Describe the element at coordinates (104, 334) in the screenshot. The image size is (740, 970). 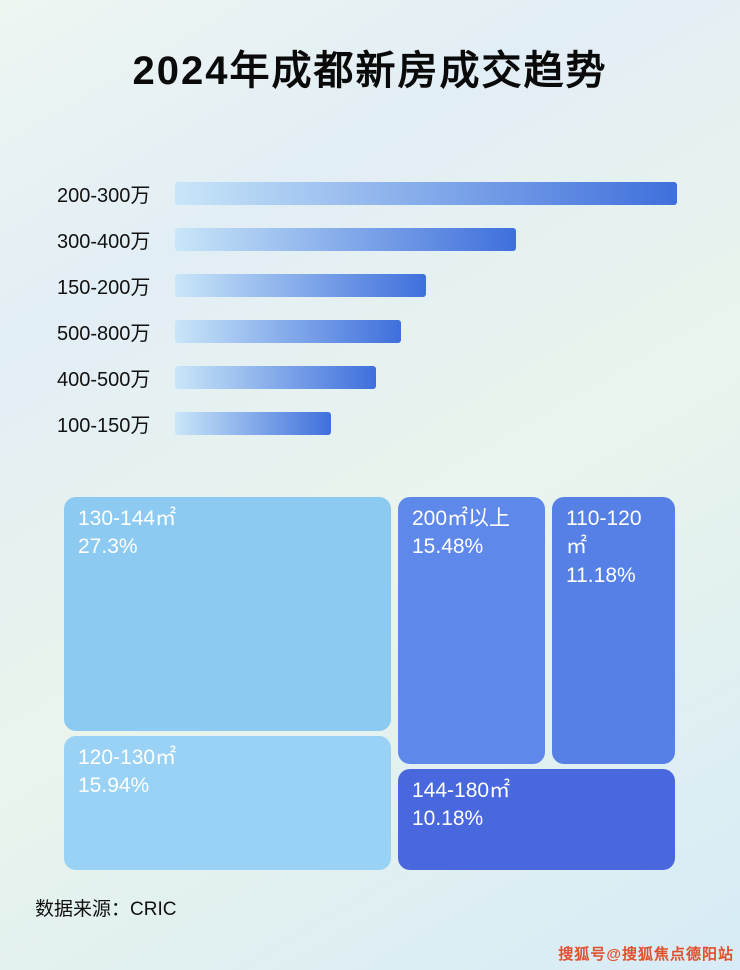
I see `bar-label: 500-800万` at that location.